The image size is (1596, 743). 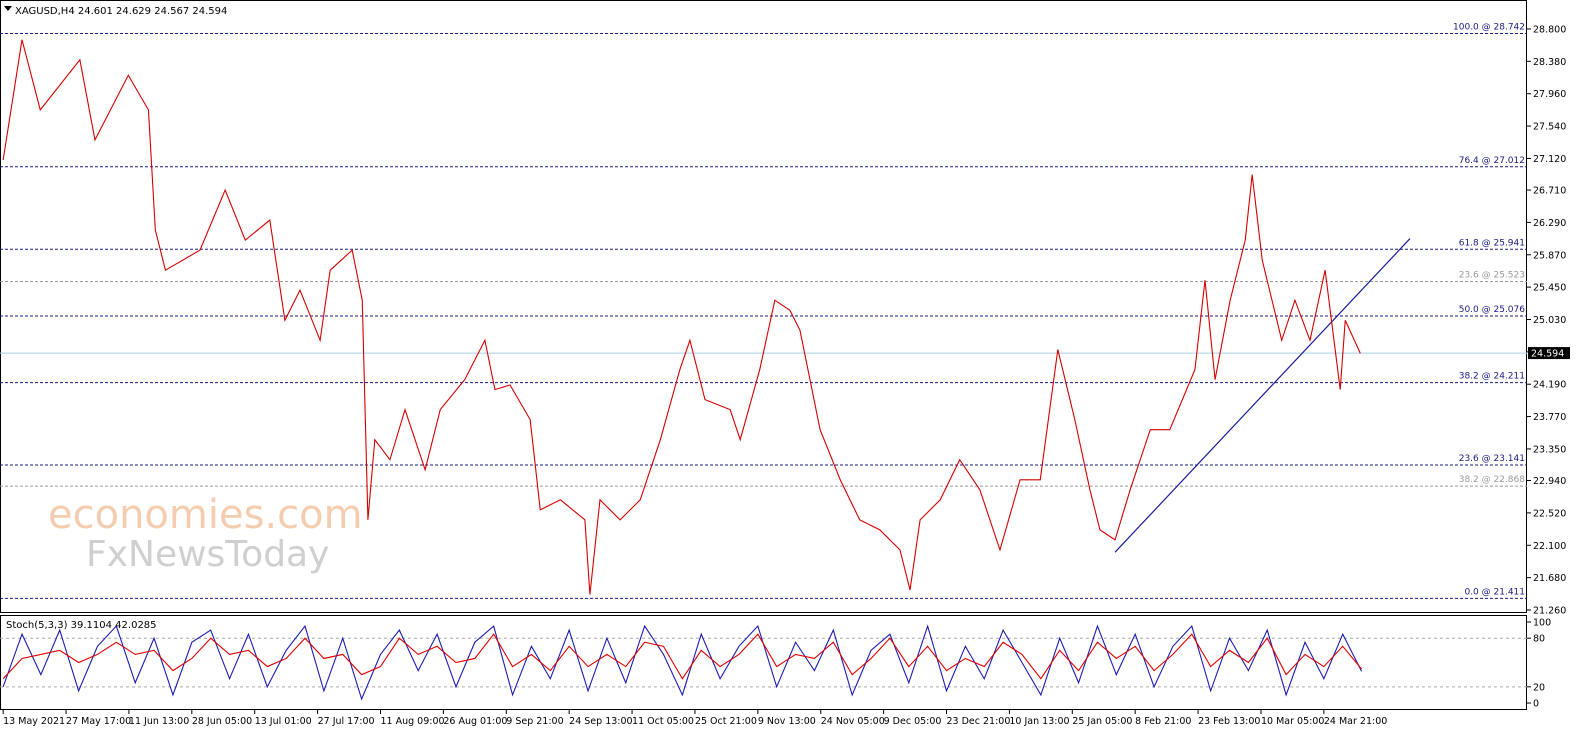 I want to click on y-tick-label: 21.260, so click(x=1549, y=610).